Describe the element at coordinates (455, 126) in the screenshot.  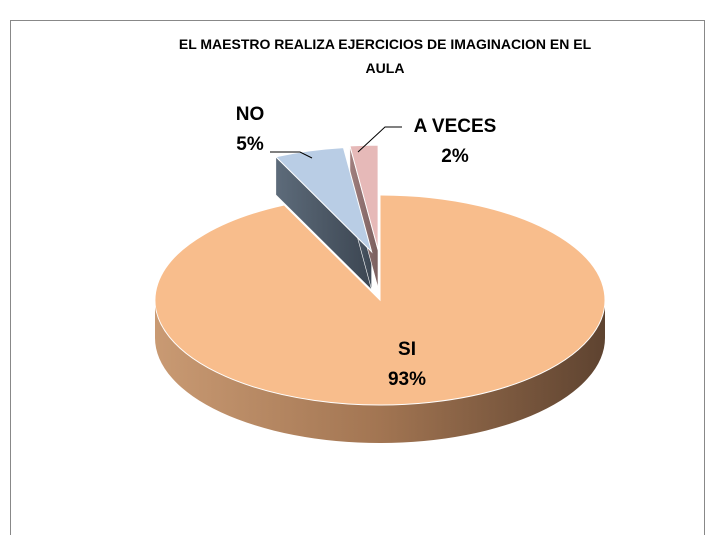
I see `category-label: A VECES` at that location.